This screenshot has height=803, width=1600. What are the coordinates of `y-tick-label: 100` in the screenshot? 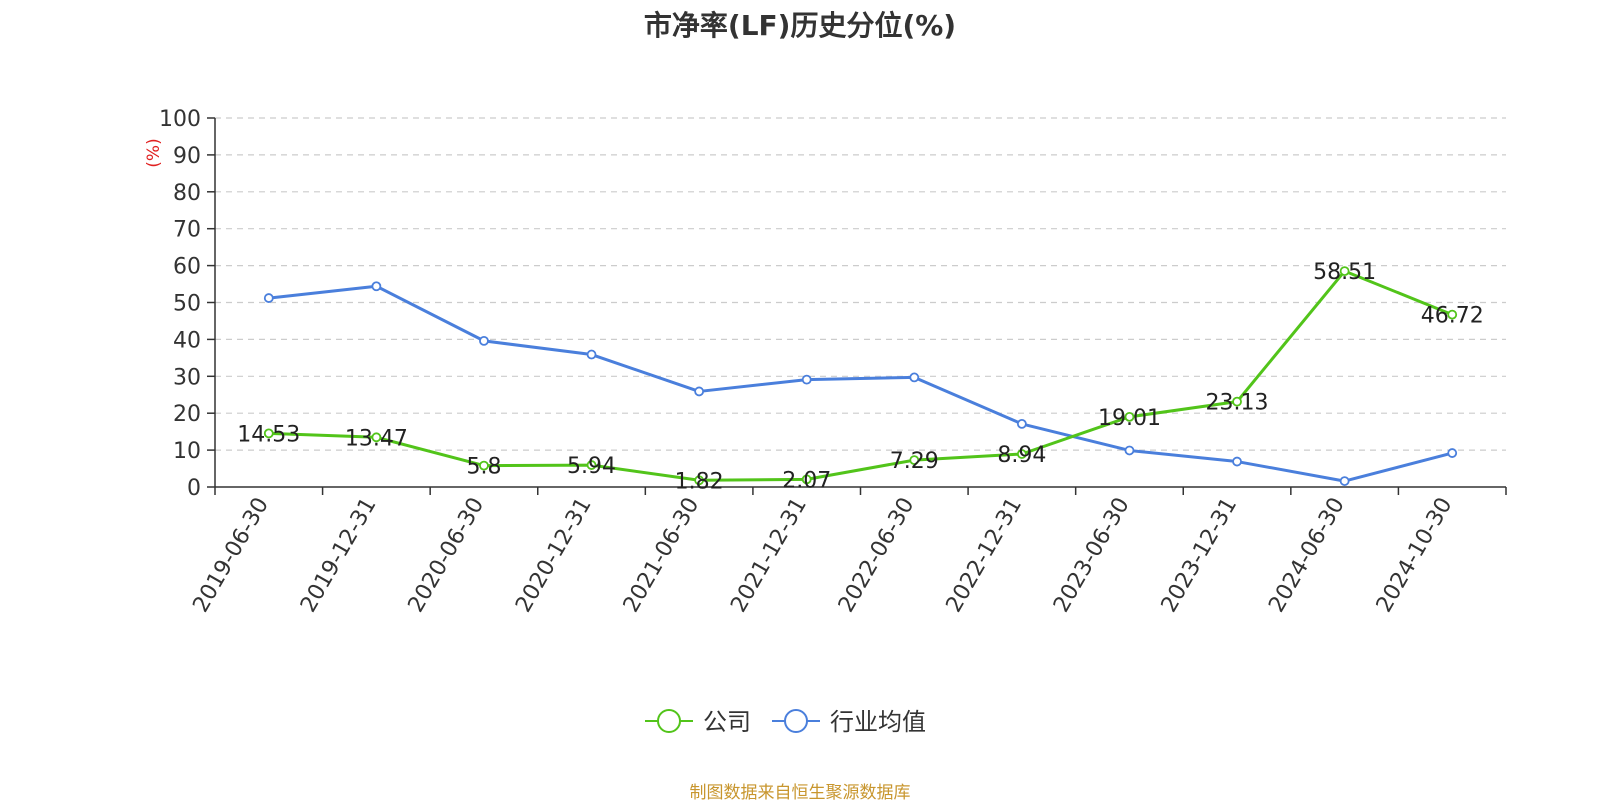 It's located at (180, 119).